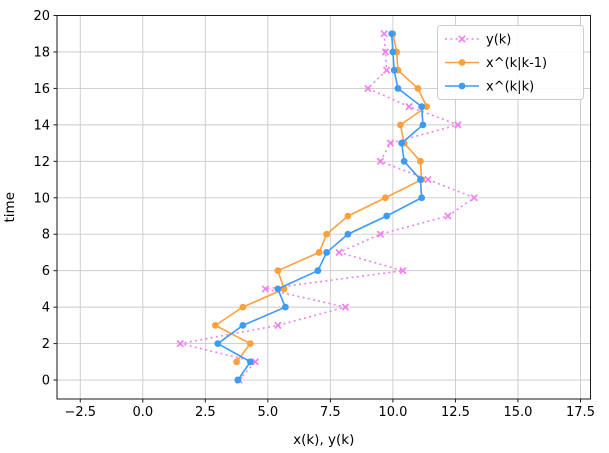 This screenshot has height=453, width=609. Describe the element at coordinates (80, 412) in the screenshot. I see `x-tick-label: −2.5` at that location.